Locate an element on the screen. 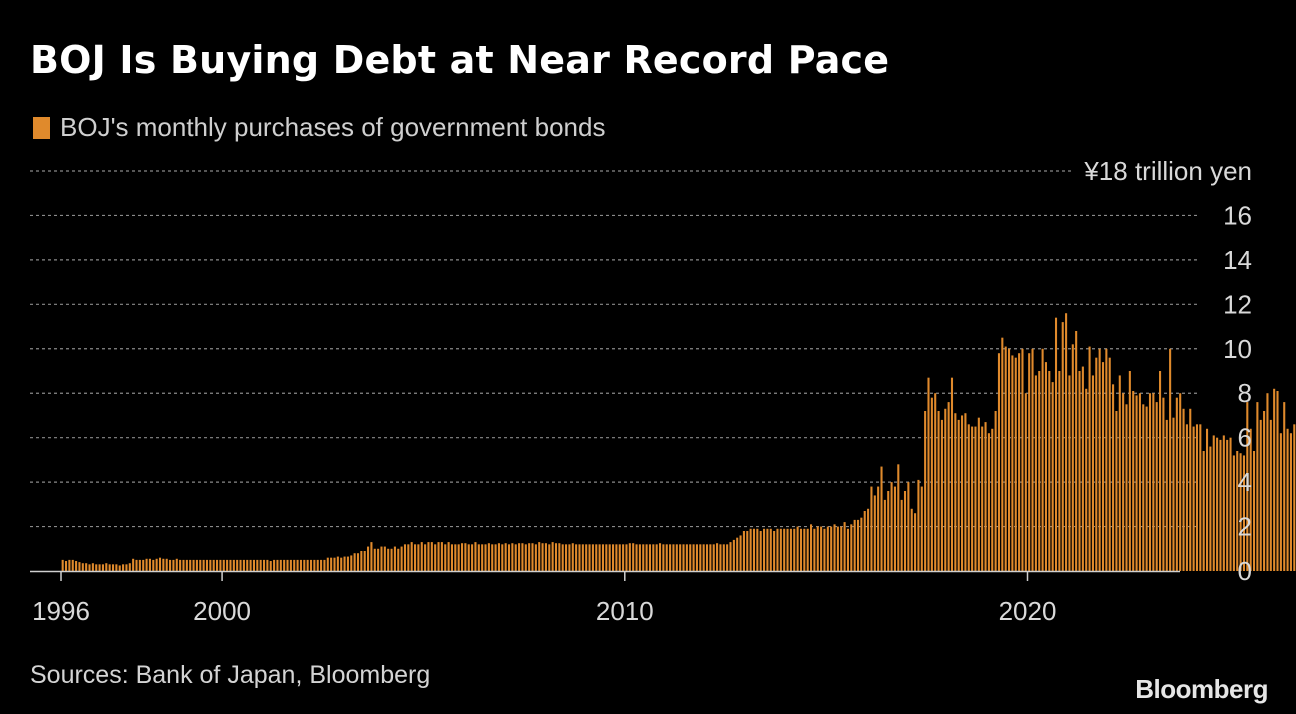 This screenshot has width=1296, height=714. y-tick-label: 14 is located at coordinates (1237, 260).